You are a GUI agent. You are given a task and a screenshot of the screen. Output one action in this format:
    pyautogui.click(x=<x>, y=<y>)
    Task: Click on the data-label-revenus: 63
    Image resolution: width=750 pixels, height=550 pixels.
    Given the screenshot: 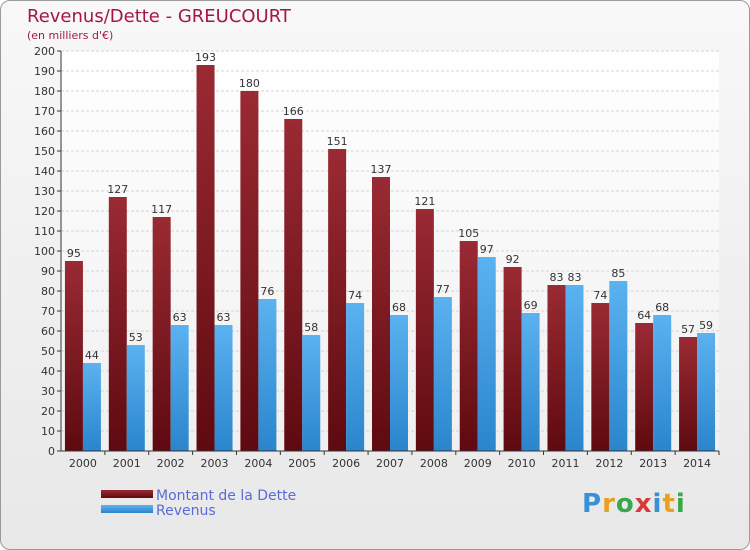 What is the action you would take?
    pyautogui.click(x=180, y=317)
    